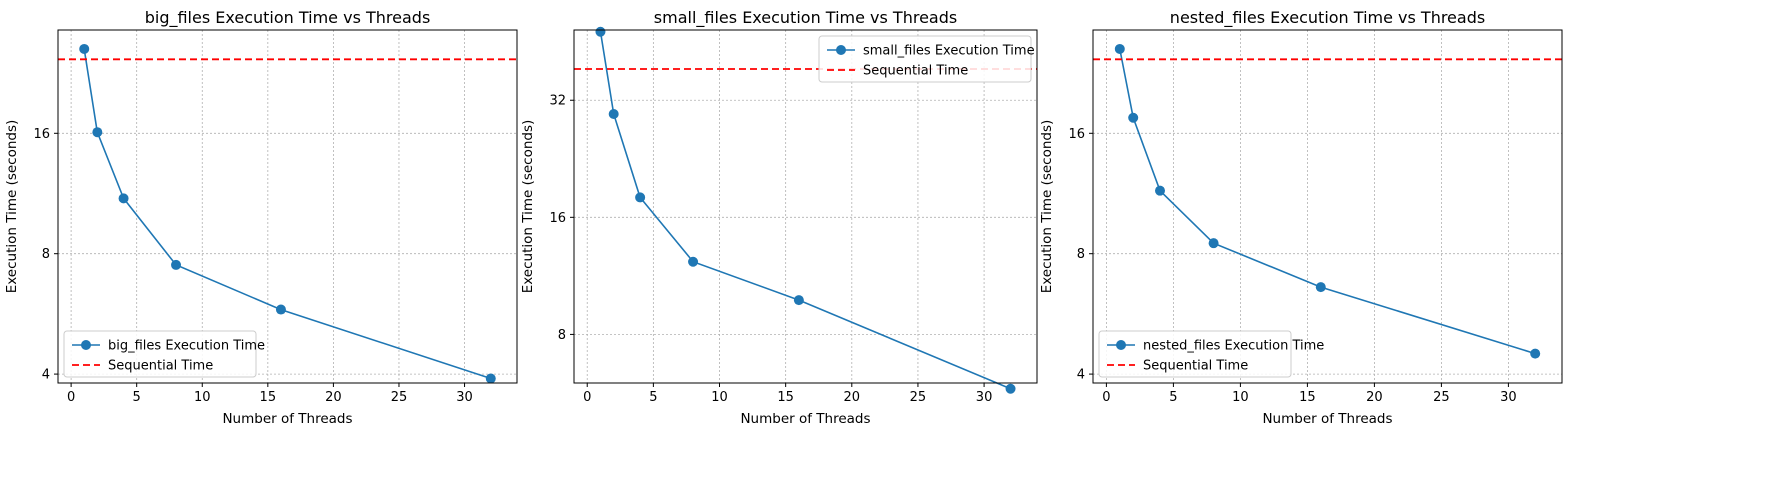 This screenshot has height=491, width=1790. I want to click on chart-title: small_files Execution Time vs Threads, so click(805, 18).